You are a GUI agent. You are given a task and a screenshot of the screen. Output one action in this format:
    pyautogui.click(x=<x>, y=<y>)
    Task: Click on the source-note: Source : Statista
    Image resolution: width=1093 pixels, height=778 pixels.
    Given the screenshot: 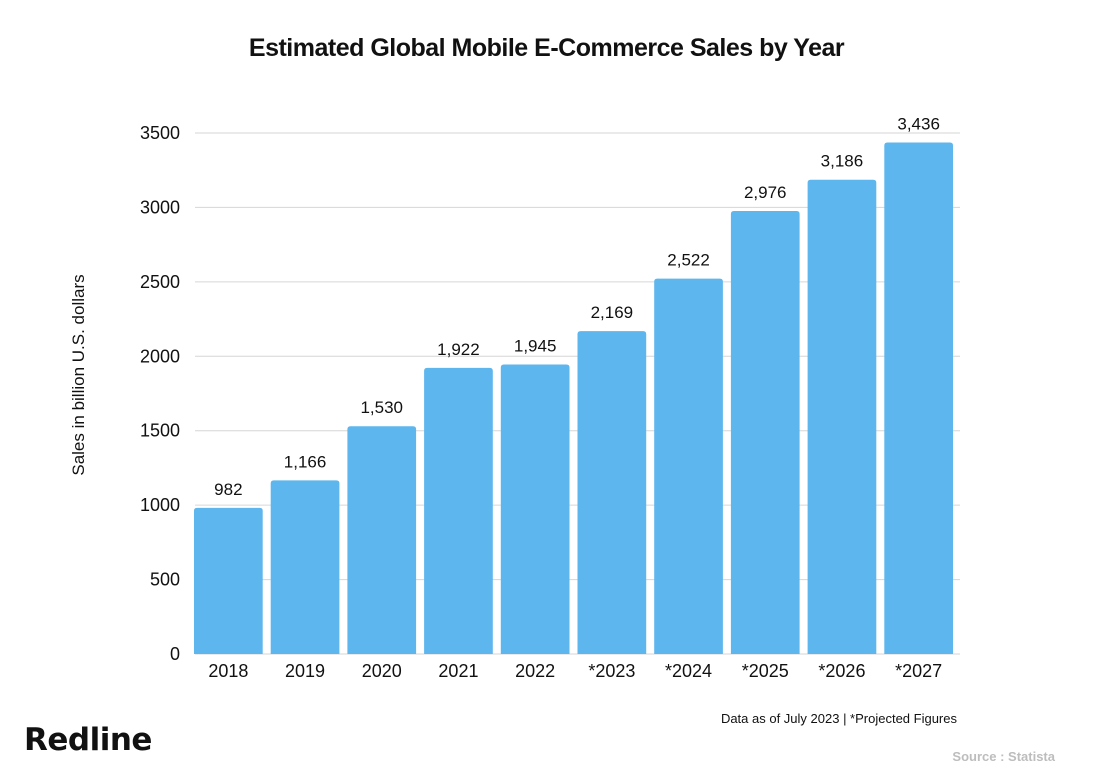 What is the action you would take?
    pyautogui.click(x=1003, y=756)
    